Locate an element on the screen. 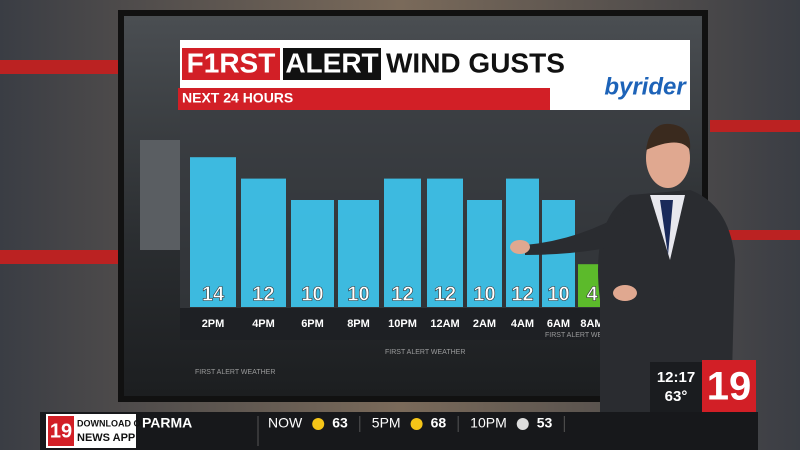 The width and height of the screenshot is (800, 450). x-tick-label: 6AM is located at coordinates (558, 324).